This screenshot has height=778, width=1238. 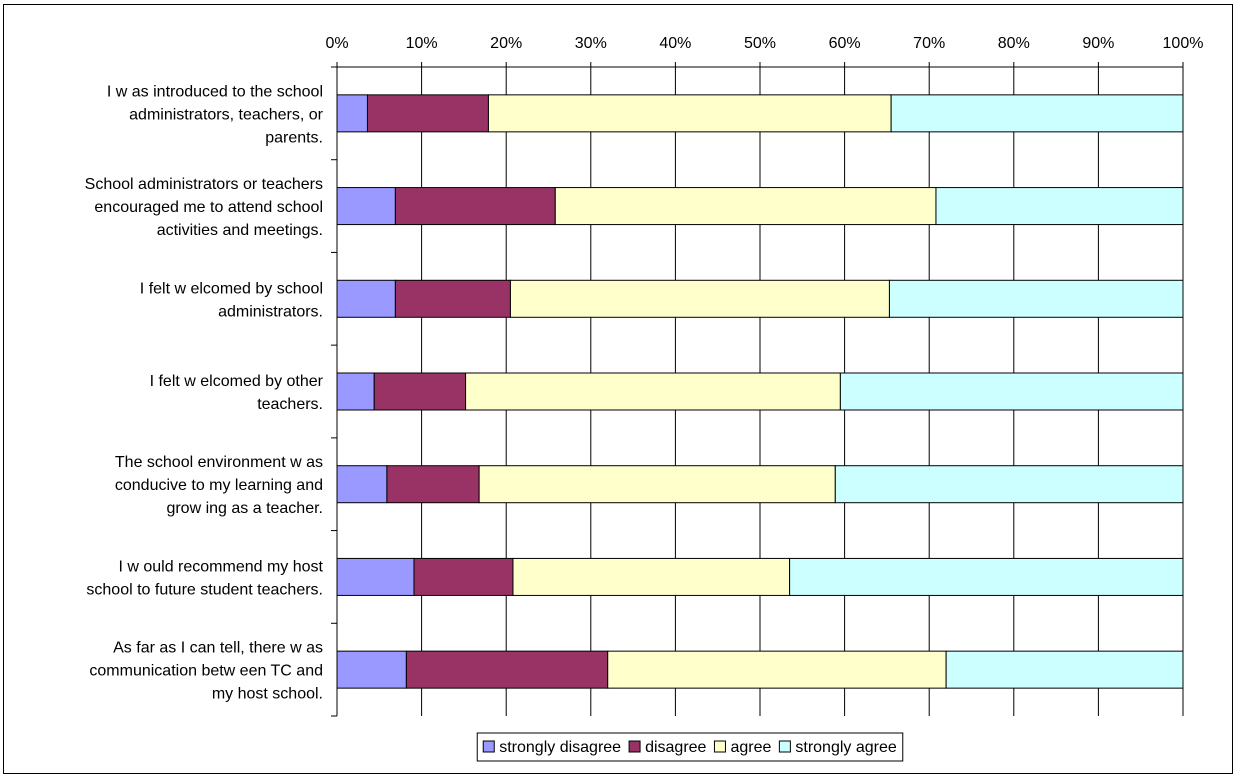 What do you see at coordinates (204, 589) in the screenshot?
I see `category-label-line: school to future student teachers.` at bounding box center [204, 589].